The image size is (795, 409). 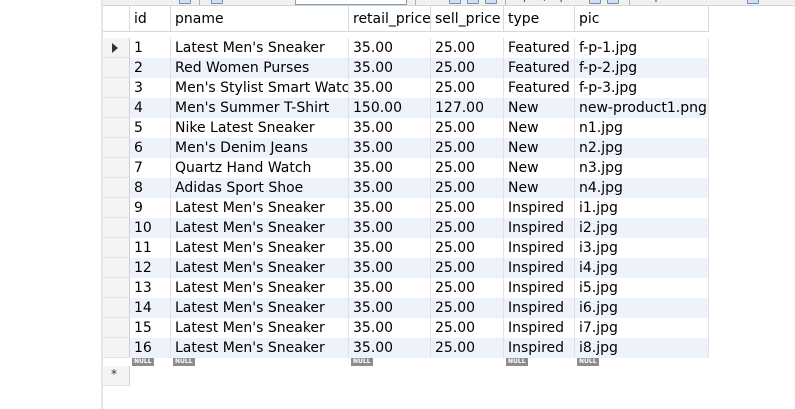 What do you see at coordinates (150, 168) in the screenshot?
I see `cell-id: 7` at bounding box center [150, 168].